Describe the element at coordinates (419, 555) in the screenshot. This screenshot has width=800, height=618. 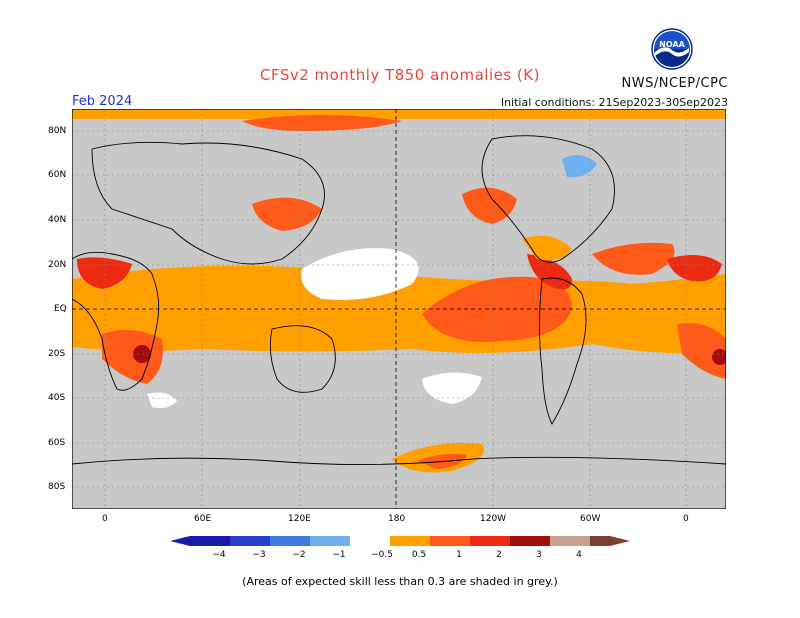
I see `legend-tick: 0.5` at that location.